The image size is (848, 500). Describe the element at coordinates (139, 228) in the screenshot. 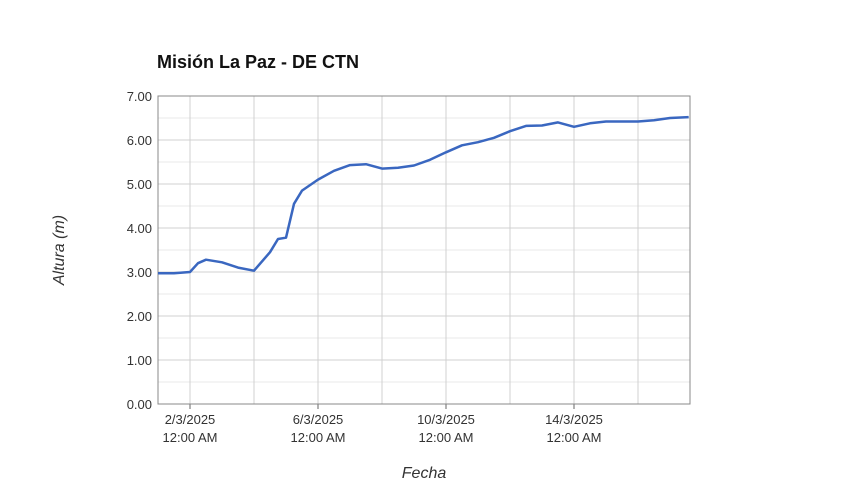

I see `y-tick-label: 4.00` at that location.